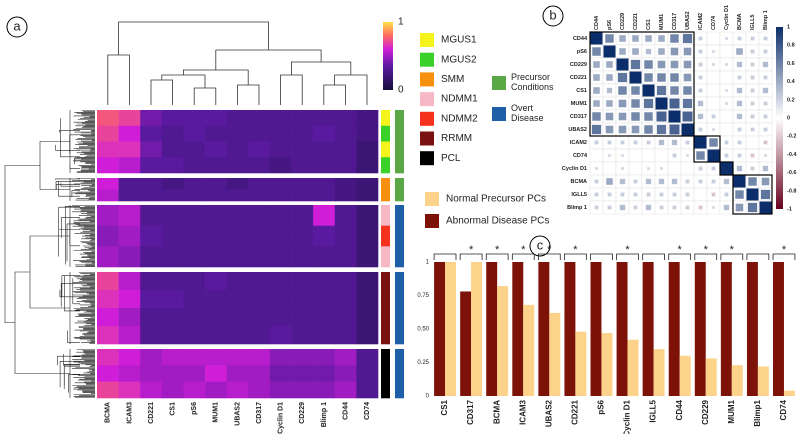 The width and height of the screenshot is (800, 434). I want to click on colorbar-label: -0.2, so click(791, 137).